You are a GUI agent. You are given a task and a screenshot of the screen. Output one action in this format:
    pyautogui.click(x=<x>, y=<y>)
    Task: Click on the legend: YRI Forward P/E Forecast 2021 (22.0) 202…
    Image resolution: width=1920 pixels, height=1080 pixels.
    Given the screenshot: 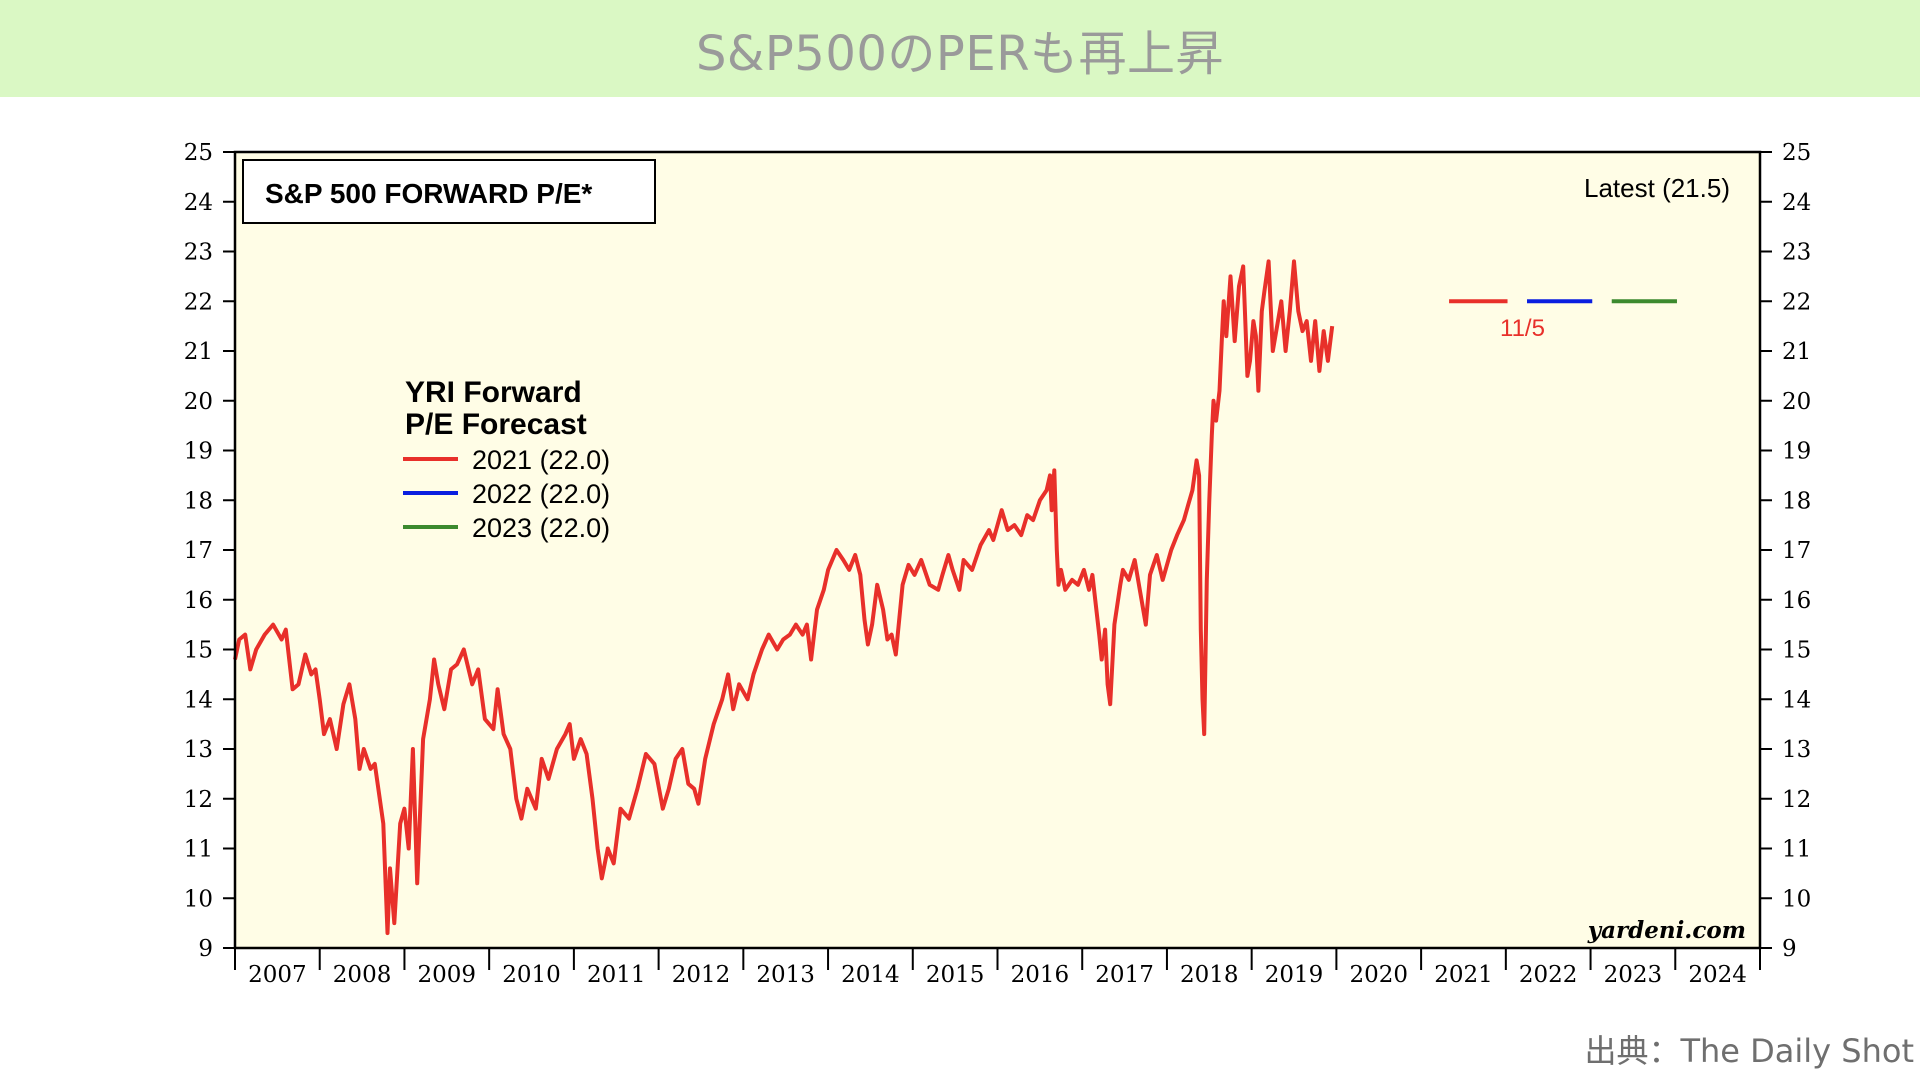 What is the action you would take?
    pyautogui.click(x=506, y=459)
    